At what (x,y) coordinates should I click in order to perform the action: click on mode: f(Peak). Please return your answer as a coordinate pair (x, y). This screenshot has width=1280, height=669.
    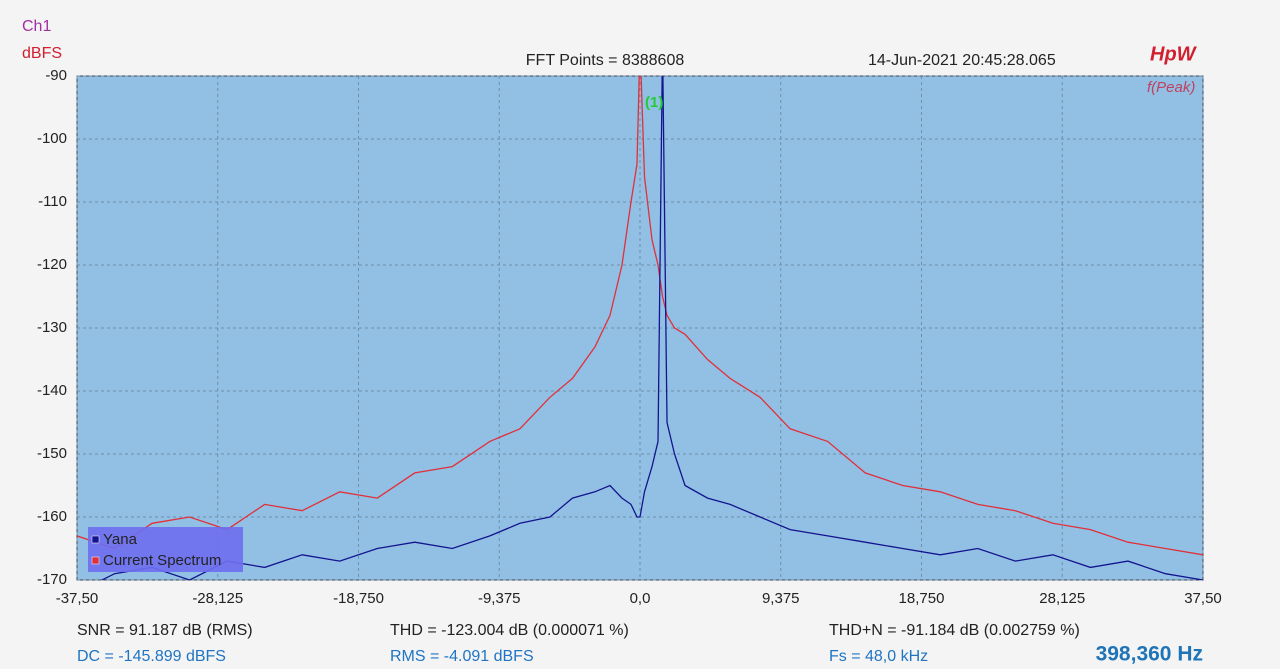
    Looking at the image, I should click on (1171, 87).